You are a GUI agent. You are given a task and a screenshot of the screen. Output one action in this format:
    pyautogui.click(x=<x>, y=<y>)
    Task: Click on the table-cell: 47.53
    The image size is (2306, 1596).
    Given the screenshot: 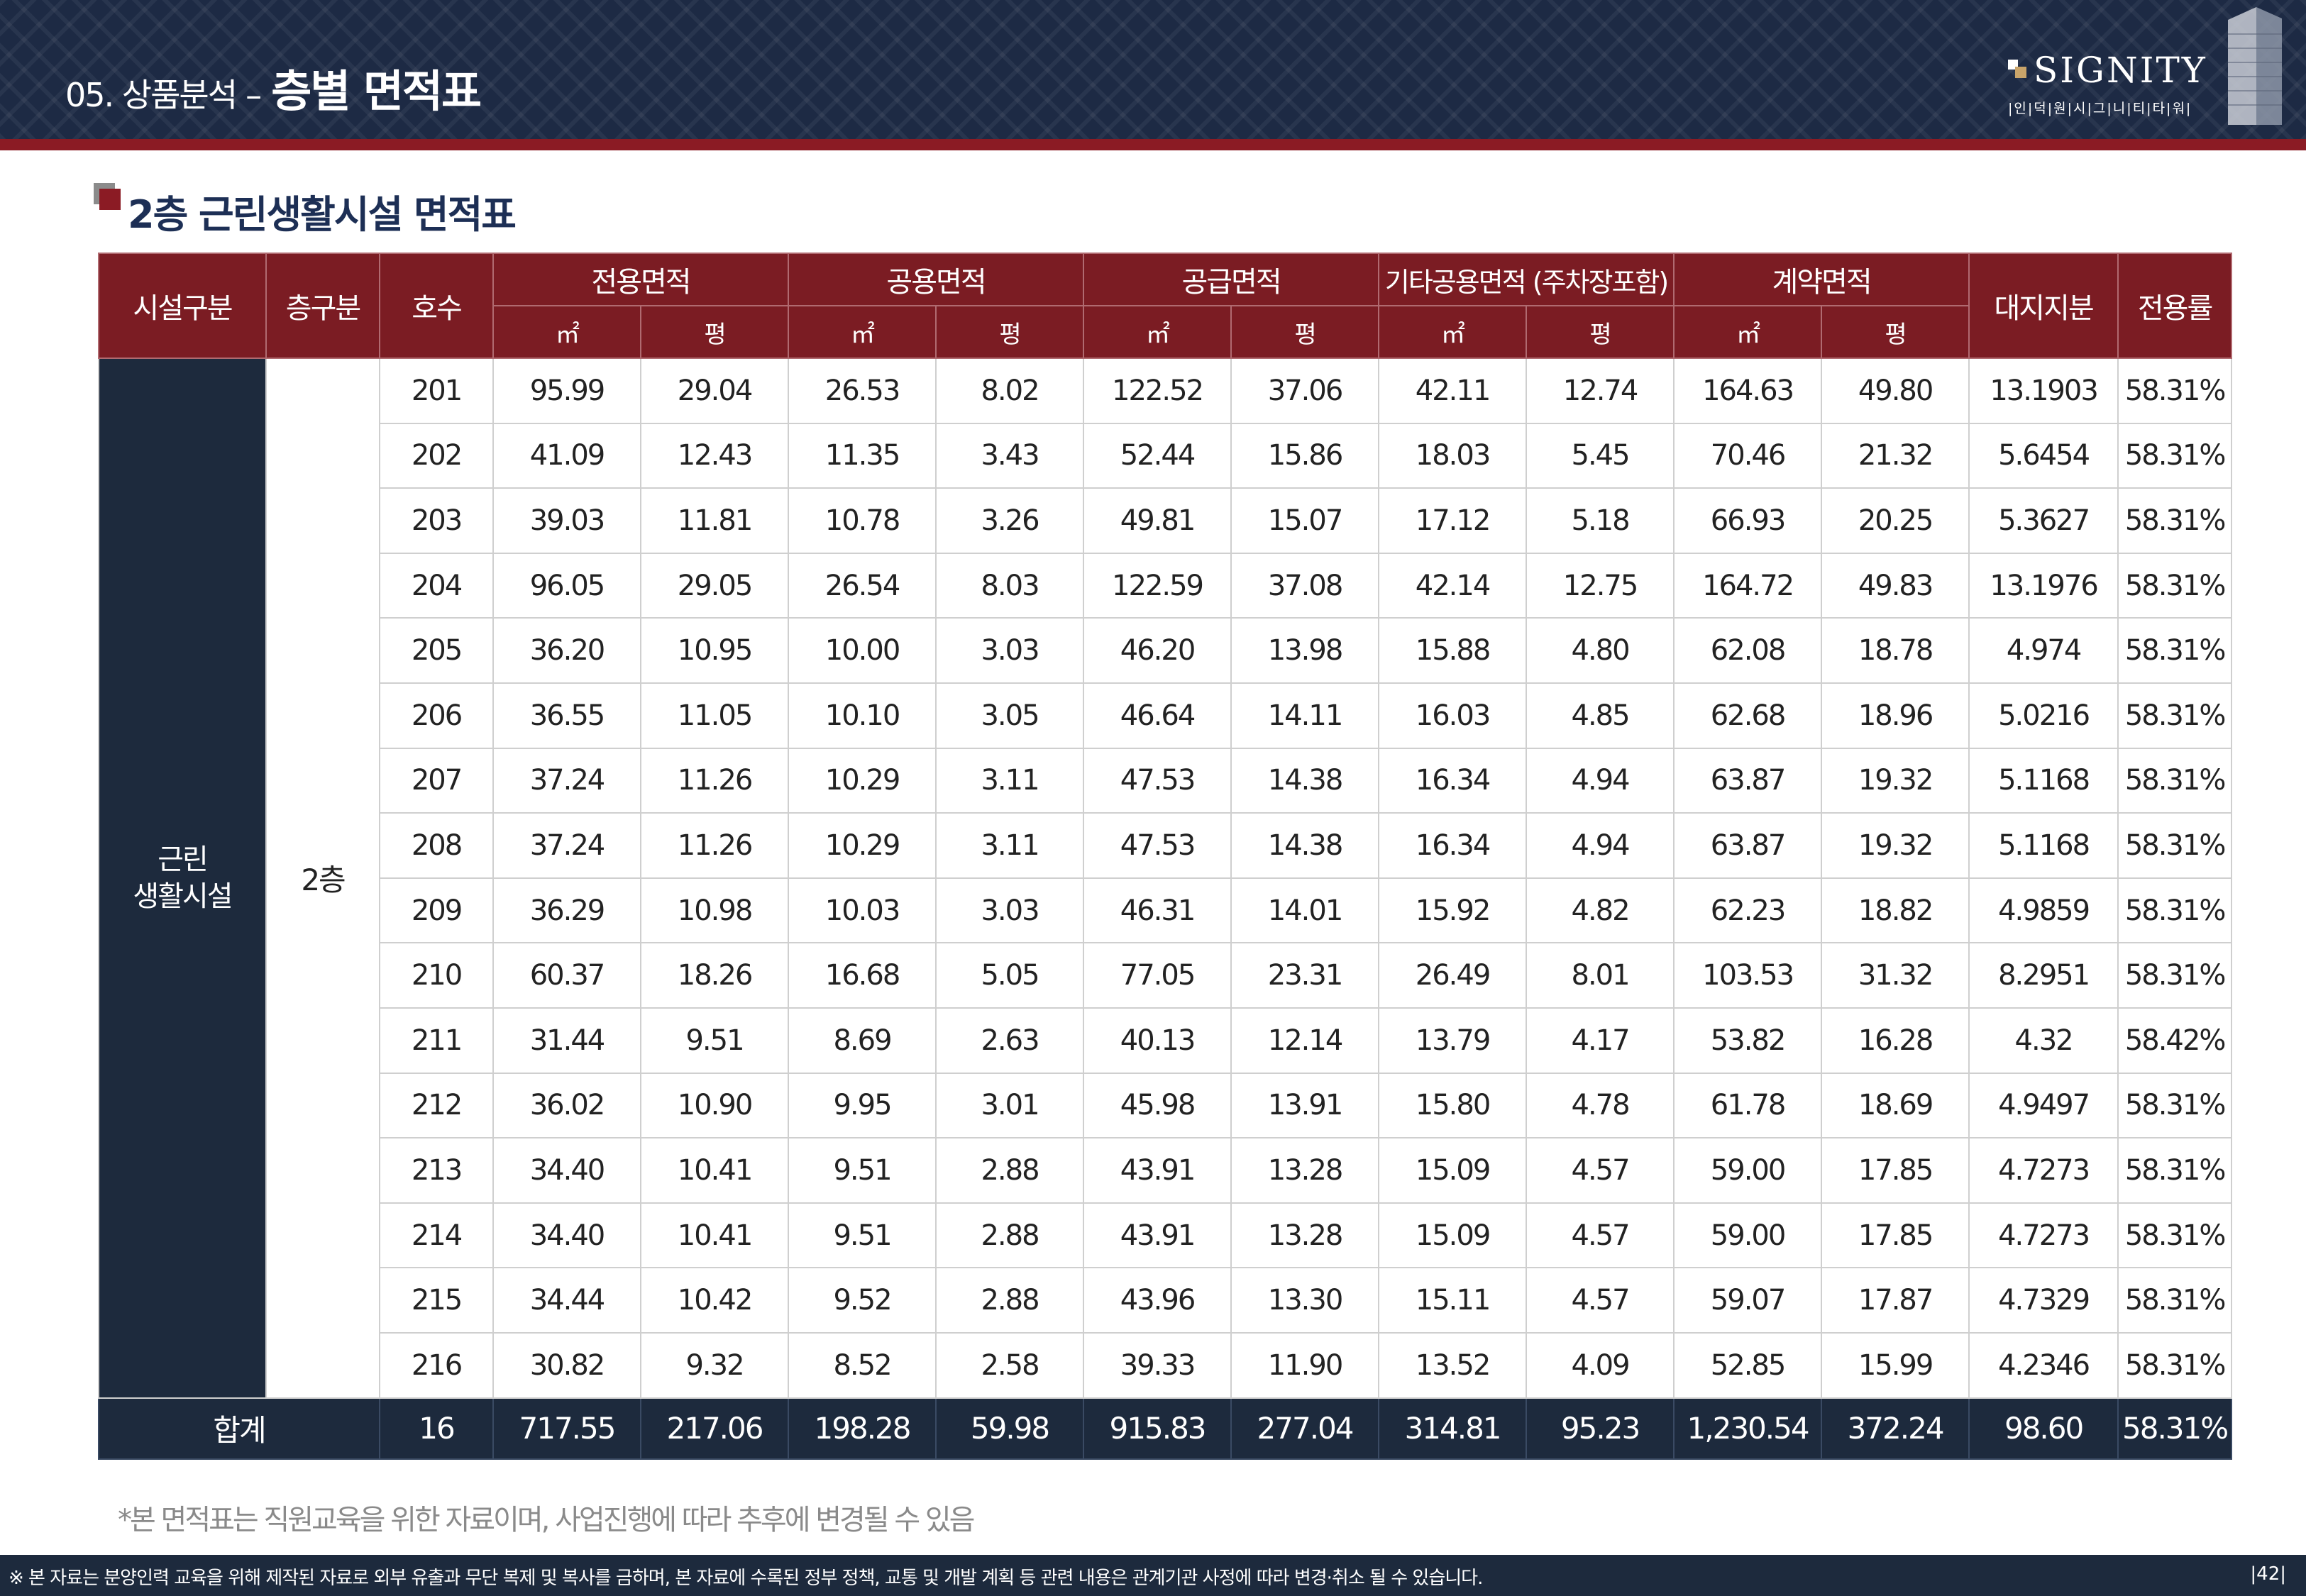 What is the action you would take?
    pyautogui.click(x=1157, y=846)
    